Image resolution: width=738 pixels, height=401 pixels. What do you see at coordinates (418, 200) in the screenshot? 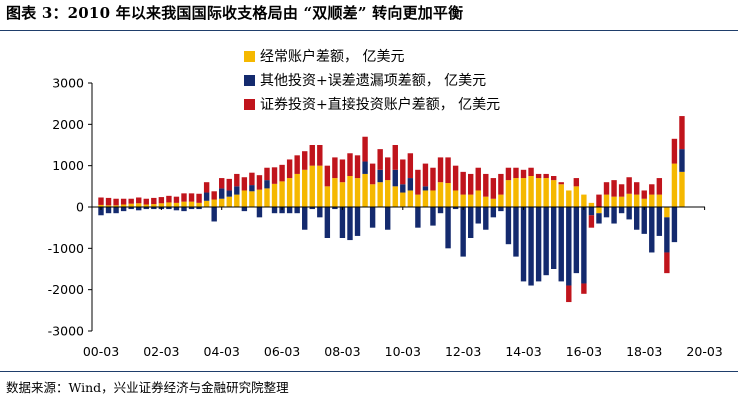
I see `bar-segment-s0-q42` at bounding box center [418, 200].